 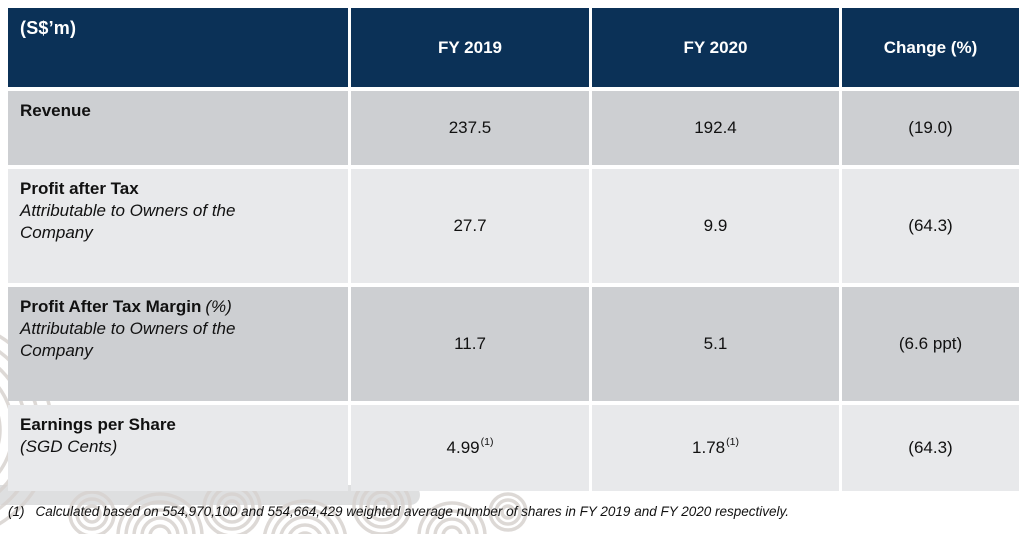 I want to click on row-revenue-fy2020: 192.4, so click(x=715, y=128).